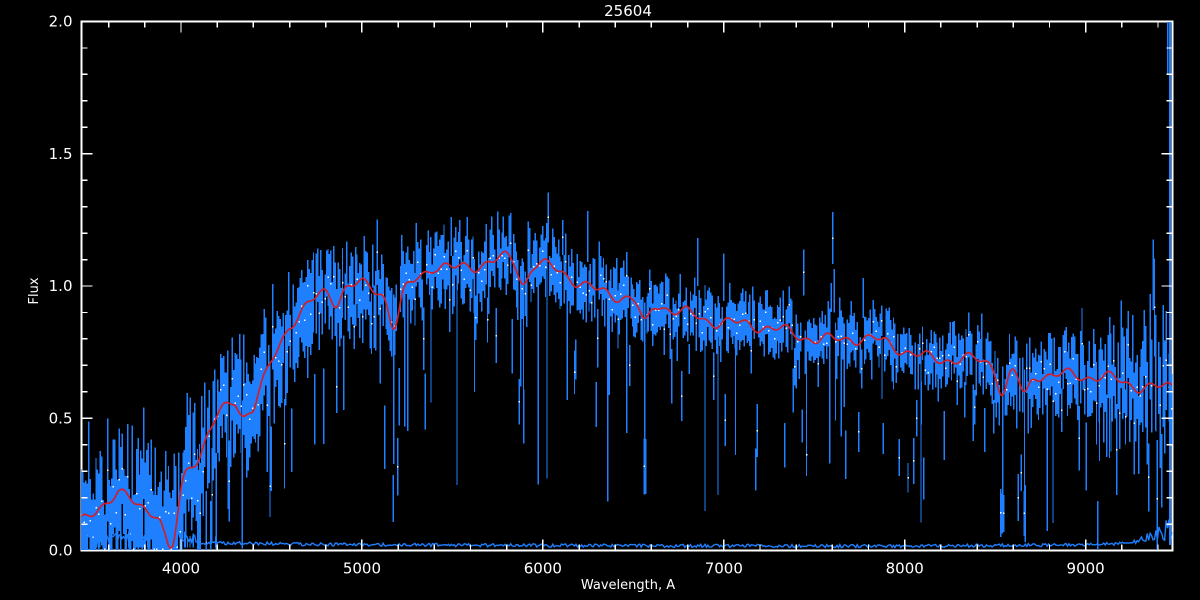 The height and width of the screenshot is (600, 1200). I want to click on sky-residual-spikes, so click(153, 539).